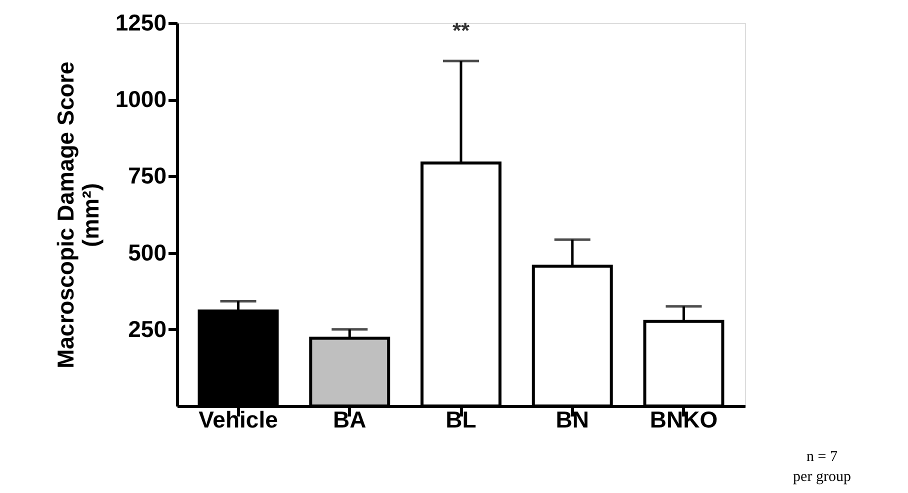  Describe the element at coordinates (78, 215) in the screenshot. I see `y-axis-title: Macroscopic Damage Score (mm²)` at that location.